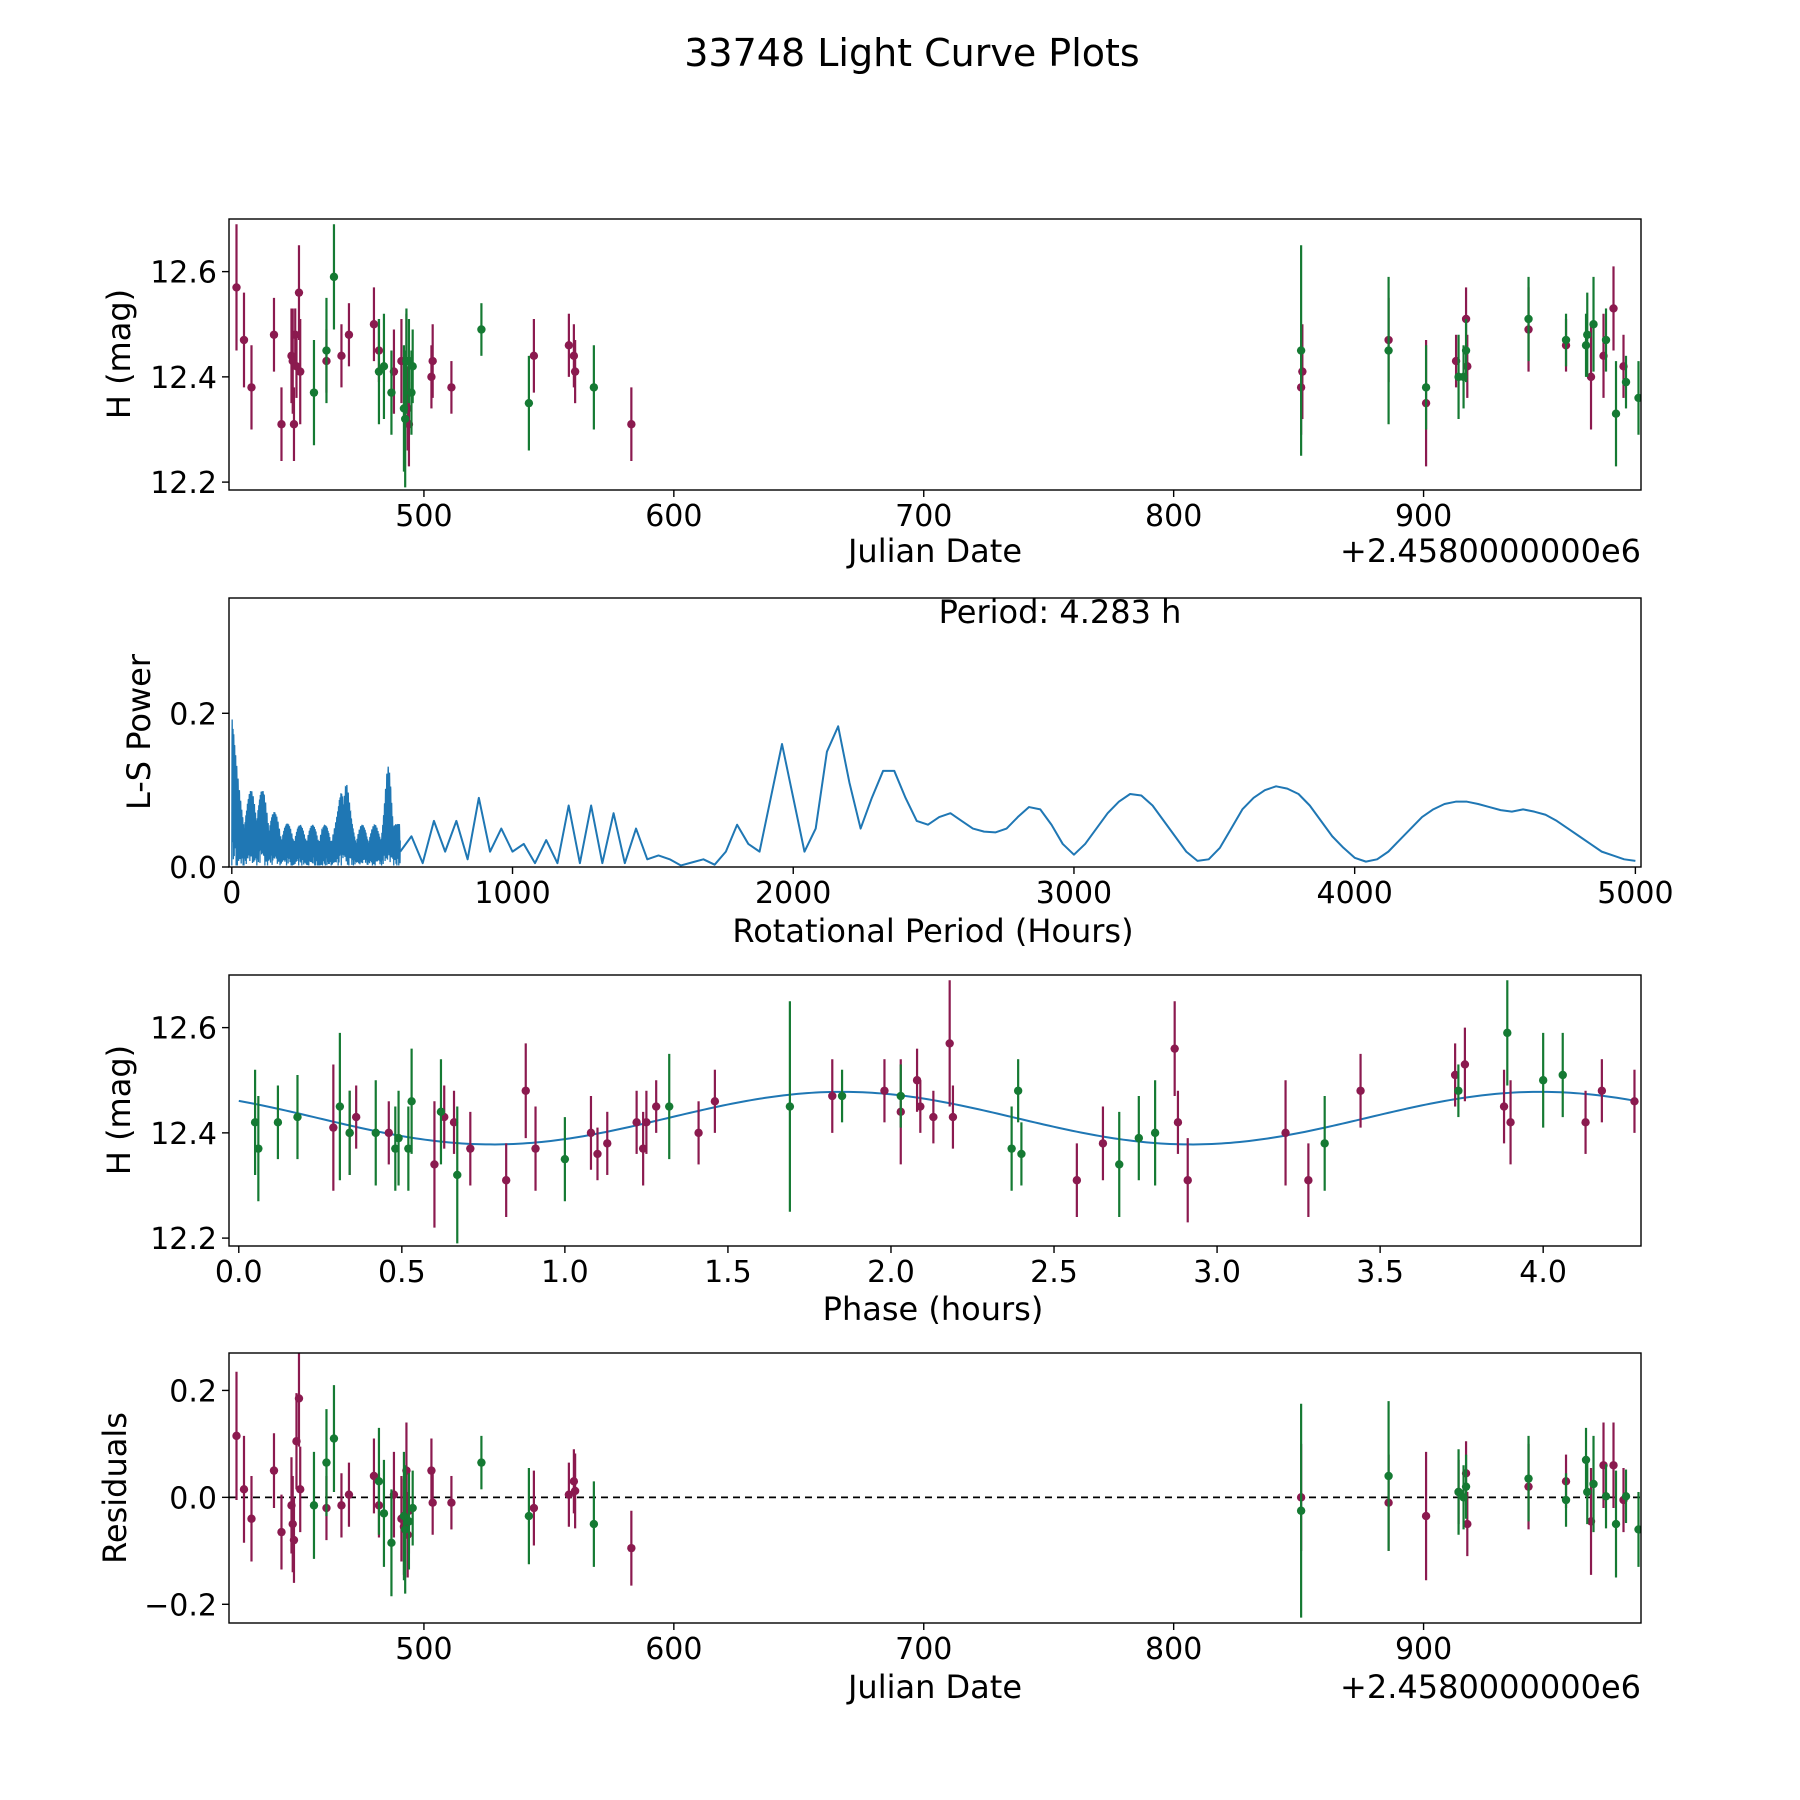 The height and width of the screenshot is (1800, 1800). What do you see at coordinates (801, 395) in the screenshot?
I see `light-curve-ticks: 500 600 700 800 900 12.2 12.4 12.6` at bounding box center [801, 395].